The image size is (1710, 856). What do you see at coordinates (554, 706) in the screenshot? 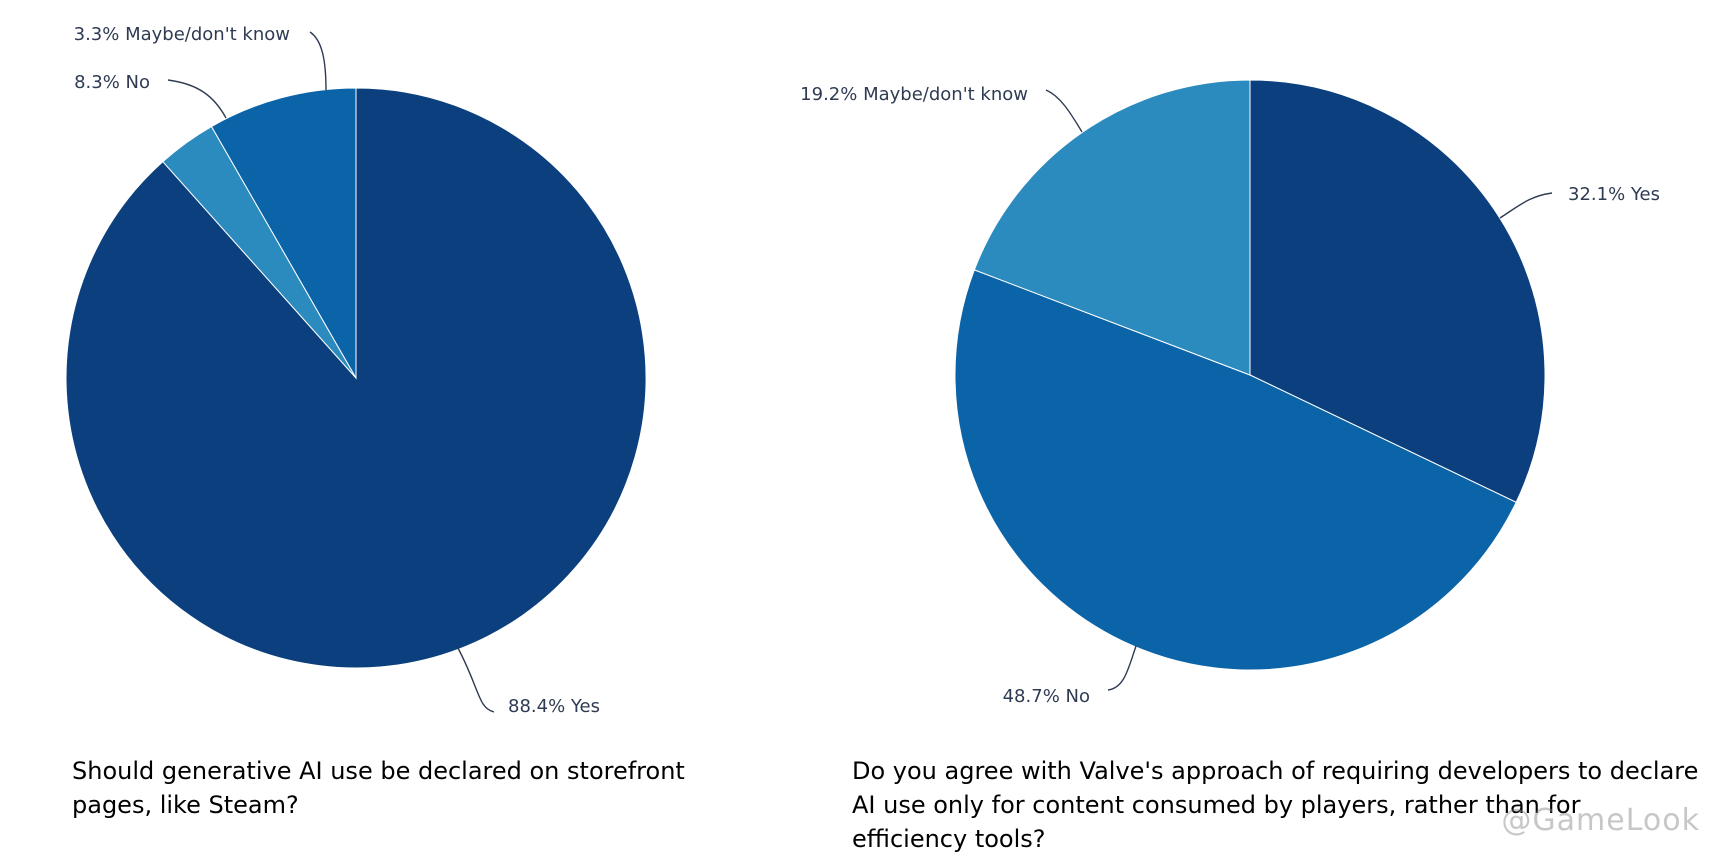
I see `slice-data-label: 88.4% Yes` at bounding box center [554, 706].